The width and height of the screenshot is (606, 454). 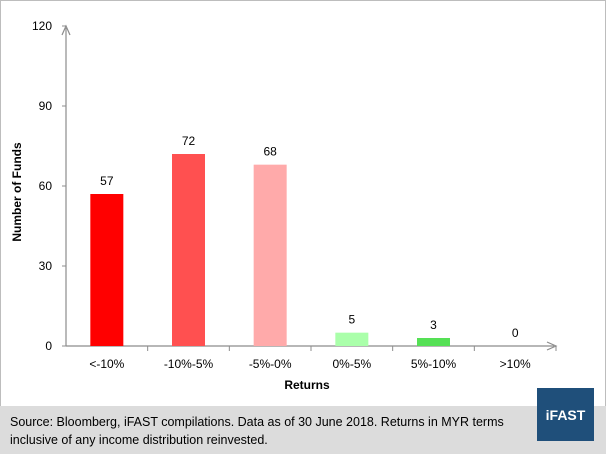 What do you see at coordinates (189, 141) in the screenshot?
I see `data-label: 72` at bounding box center [189, 141].